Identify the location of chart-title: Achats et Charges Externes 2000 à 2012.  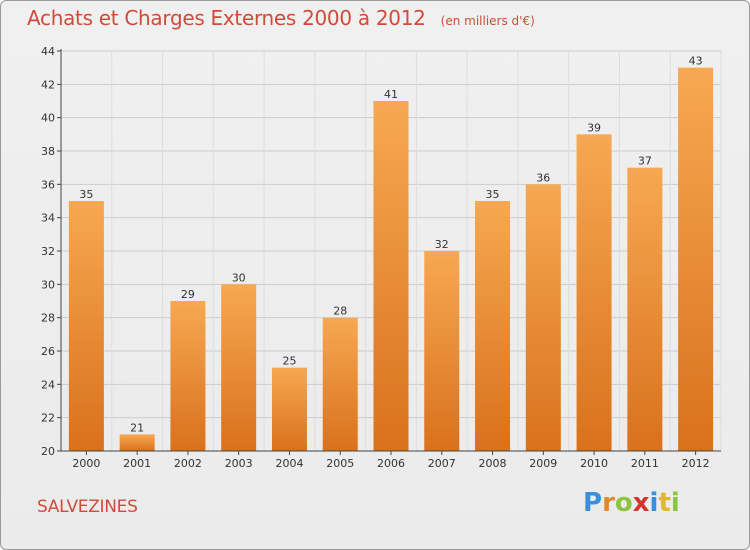
(226, 18).